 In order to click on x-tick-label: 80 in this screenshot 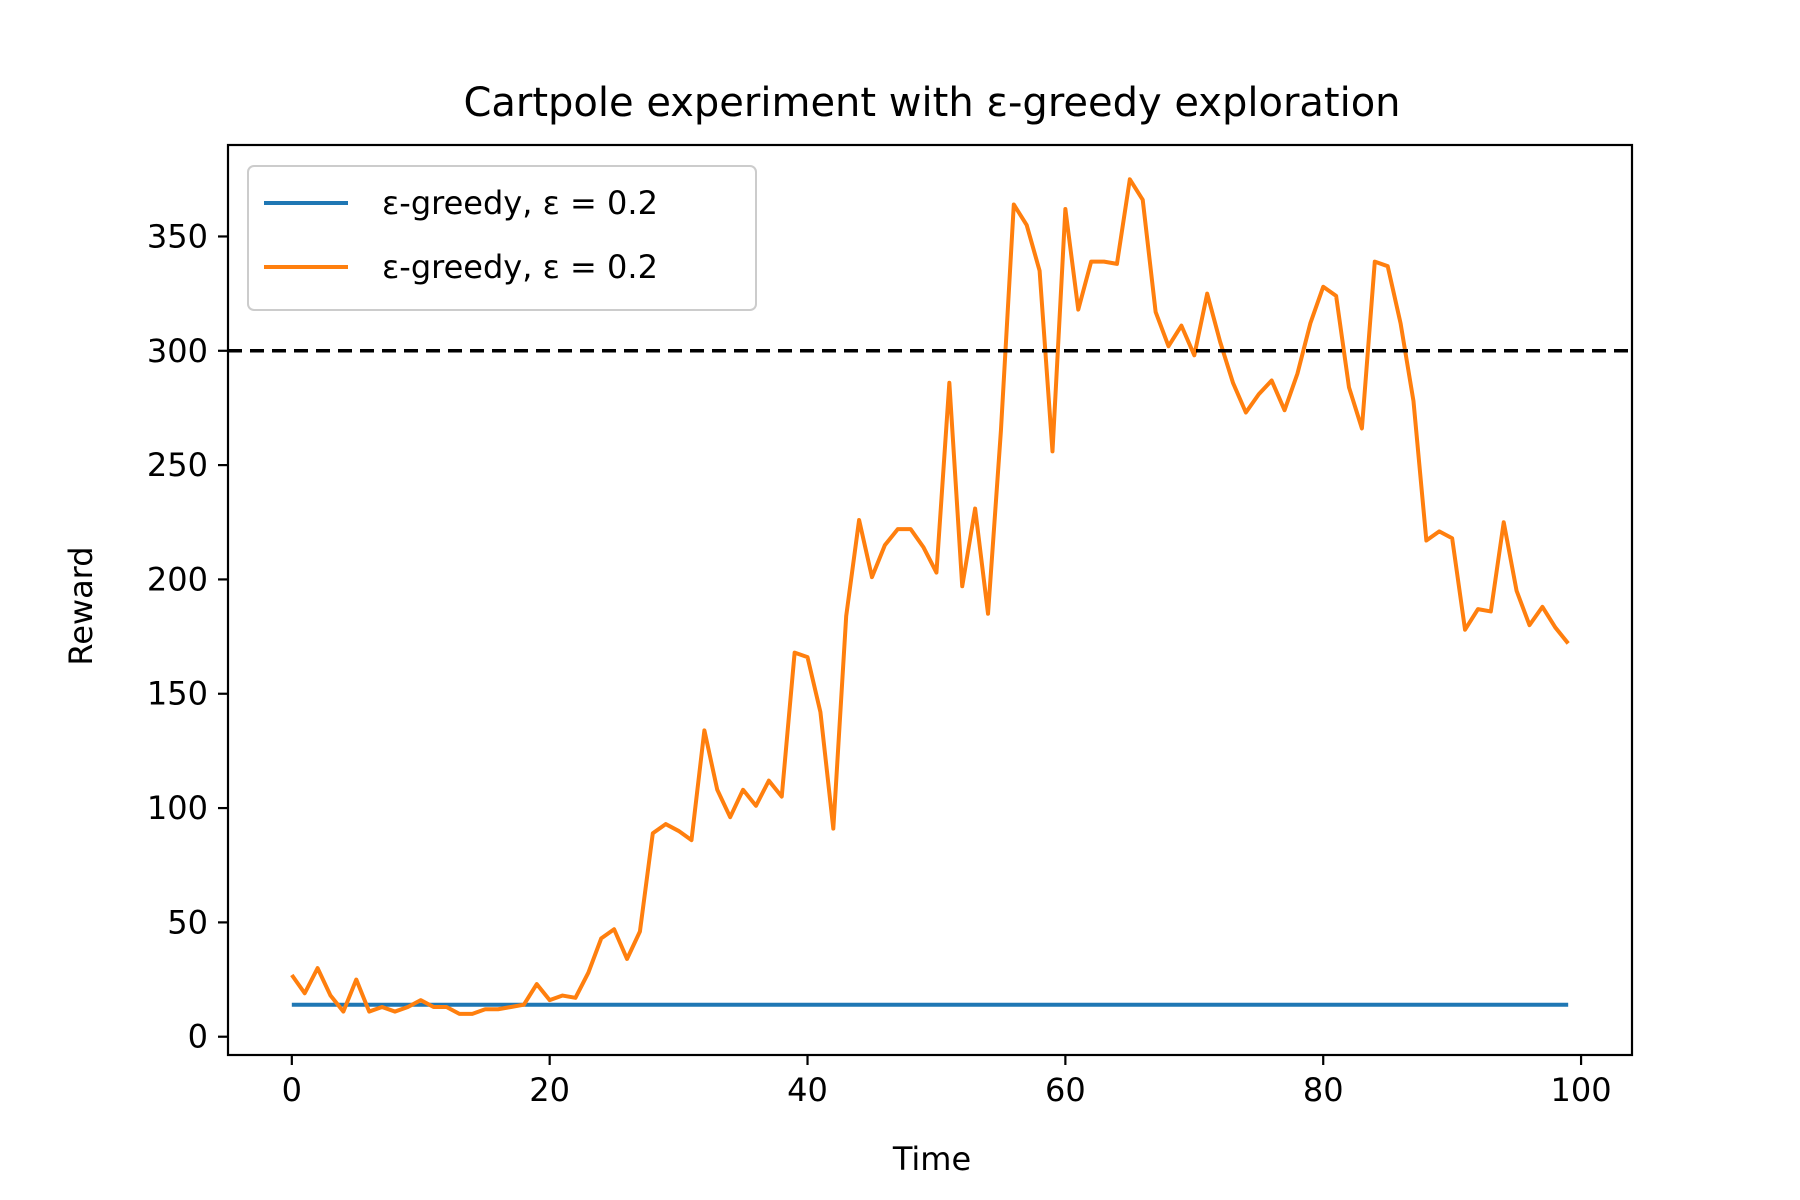, I will do `click(1323, 1090)`.